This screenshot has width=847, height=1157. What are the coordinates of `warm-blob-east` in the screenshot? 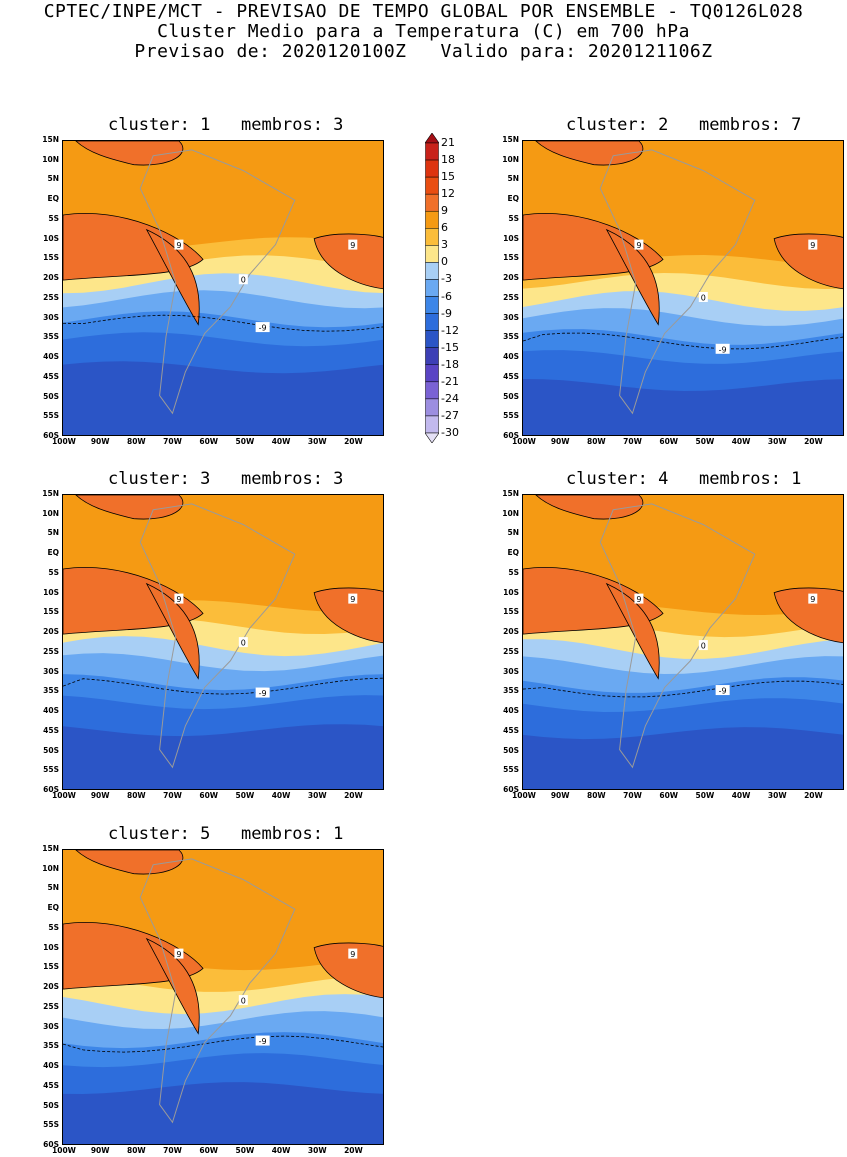 It's located at (348, 261).